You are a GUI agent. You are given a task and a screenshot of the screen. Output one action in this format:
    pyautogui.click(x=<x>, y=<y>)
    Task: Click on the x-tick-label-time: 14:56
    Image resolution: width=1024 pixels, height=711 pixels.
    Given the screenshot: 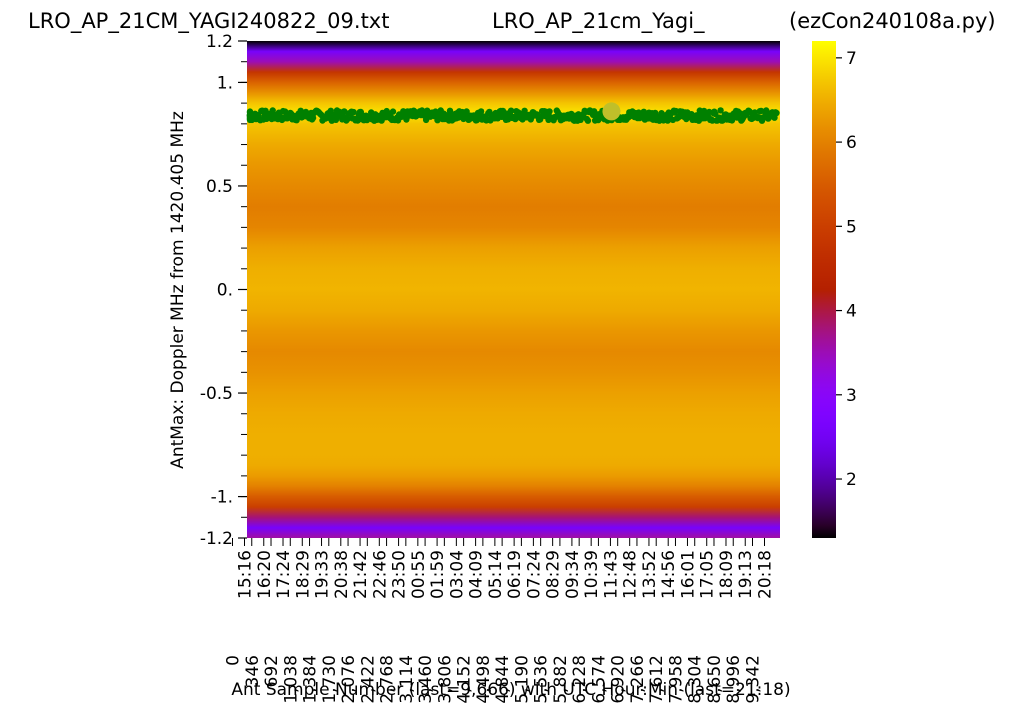 What is the action you would take?
    pyautogui.click(x=669, y=574)
    